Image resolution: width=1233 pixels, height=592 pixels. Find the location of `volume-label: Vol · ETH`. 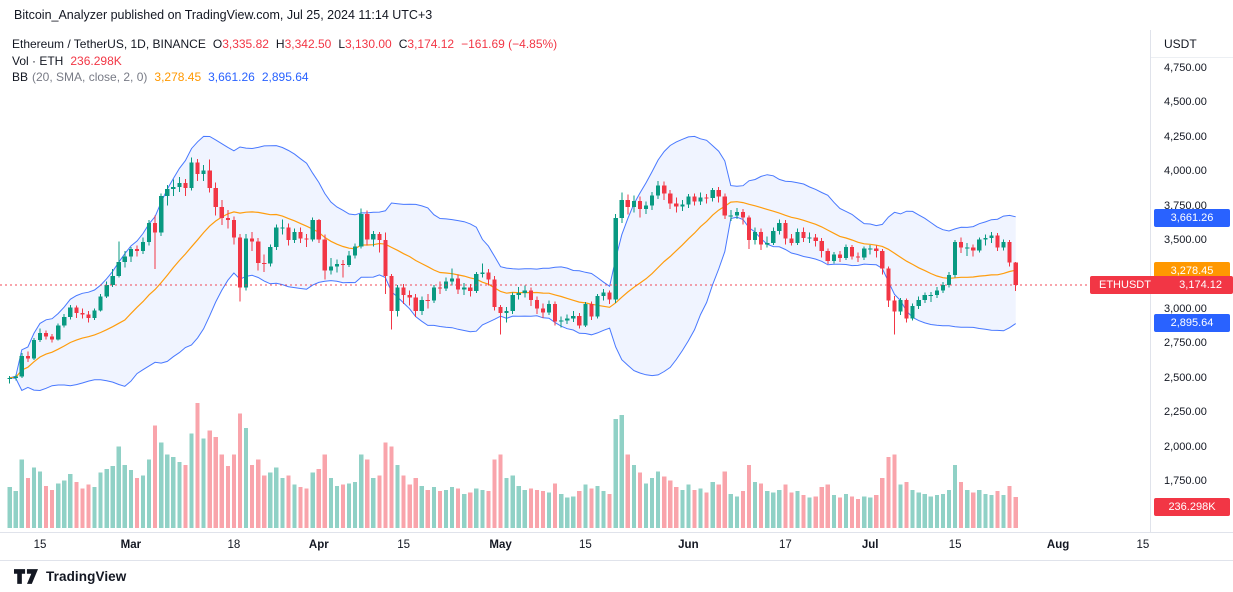

volume-label: Vol · ETH is located at coordinates (38, 60).